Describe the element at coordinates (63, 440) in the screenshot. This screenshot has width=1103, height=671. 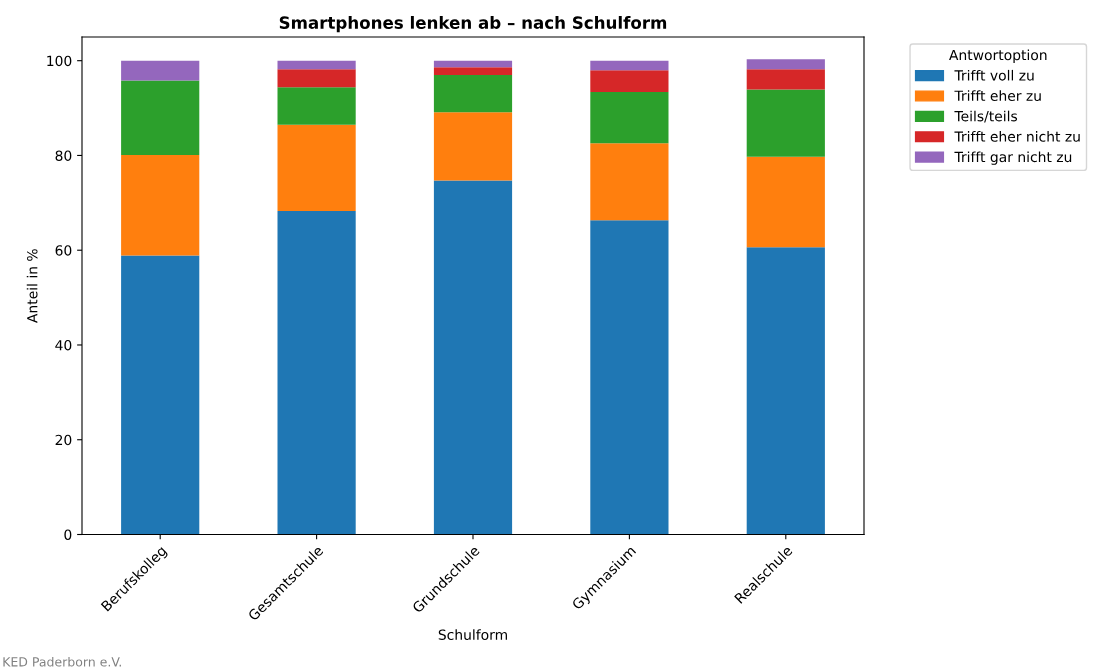
I see `y-tick-label: 20` at that location.